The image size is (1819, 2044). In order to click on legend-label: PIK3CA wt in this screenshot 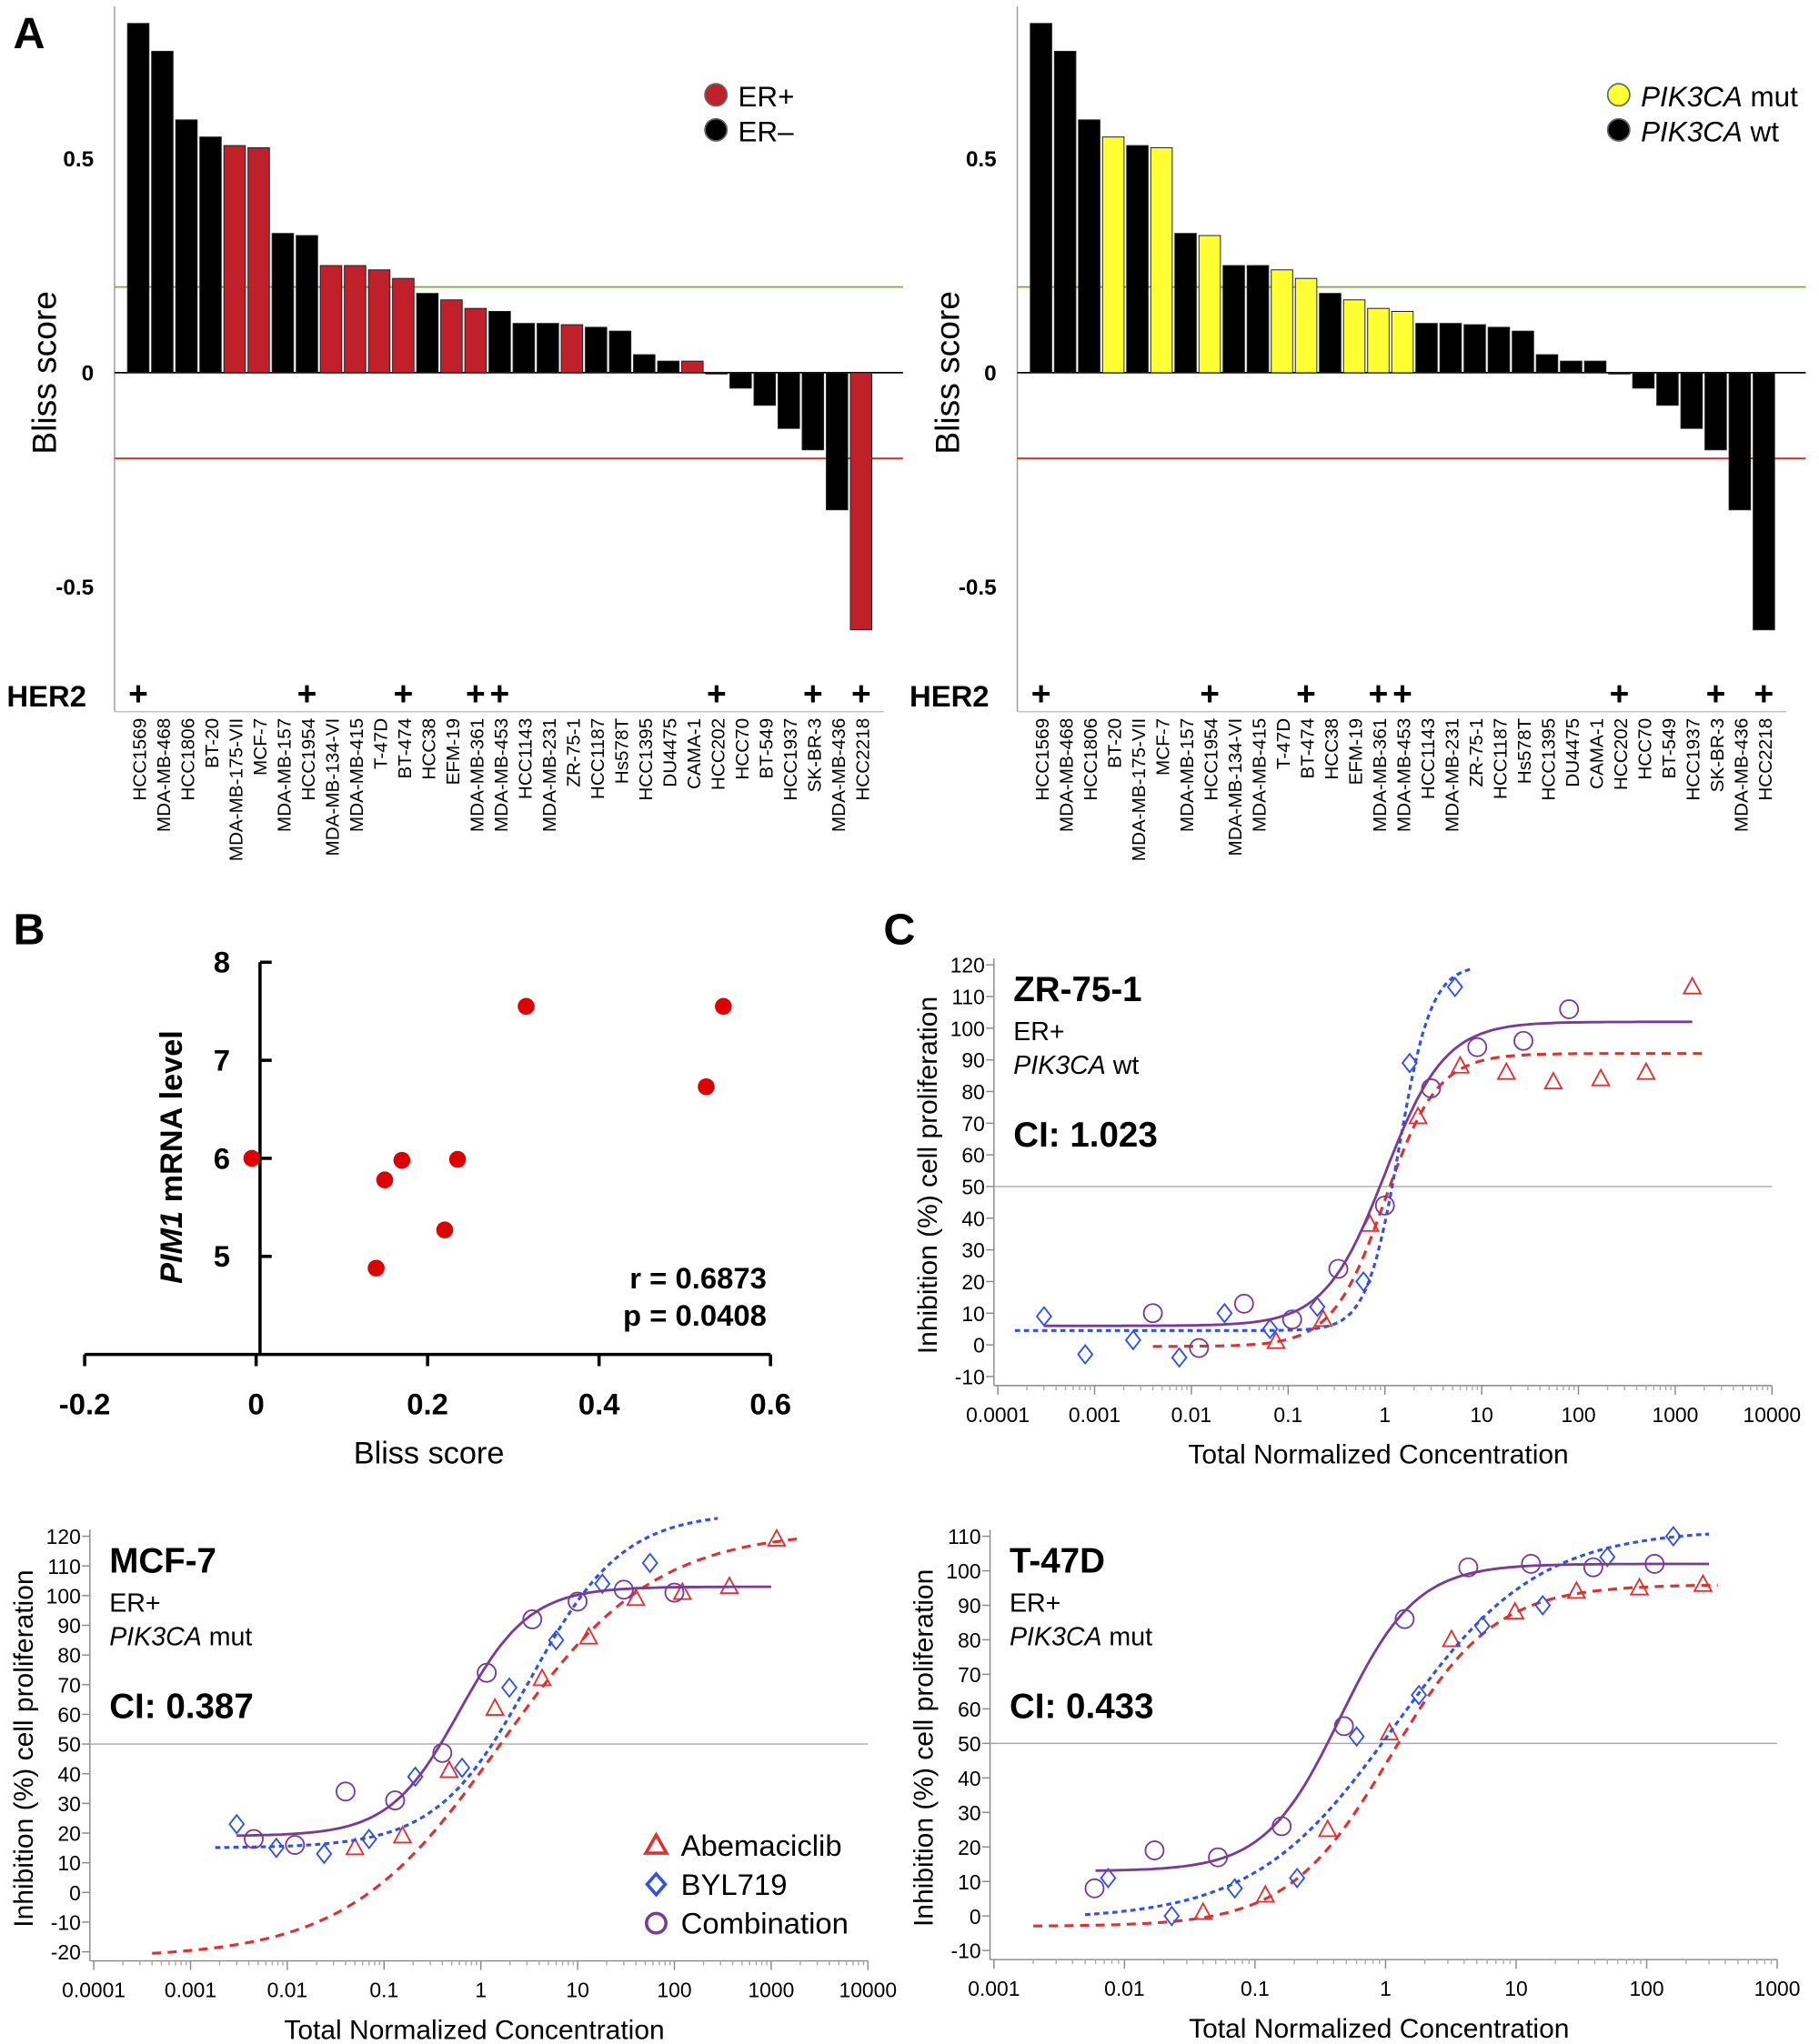, I will do `click(1710, 132)`.